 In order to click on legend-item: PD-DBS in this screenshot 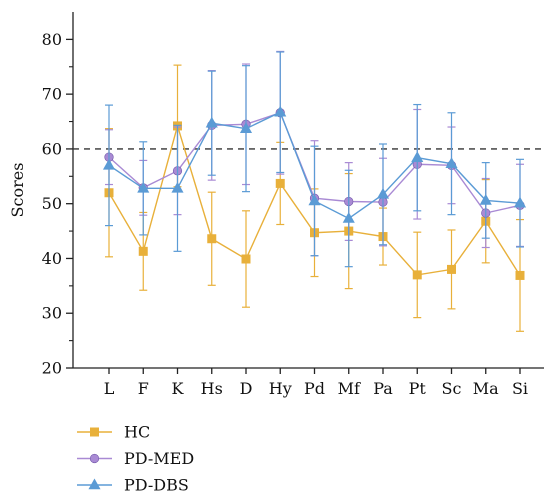, I will do `click(133, 485)`.